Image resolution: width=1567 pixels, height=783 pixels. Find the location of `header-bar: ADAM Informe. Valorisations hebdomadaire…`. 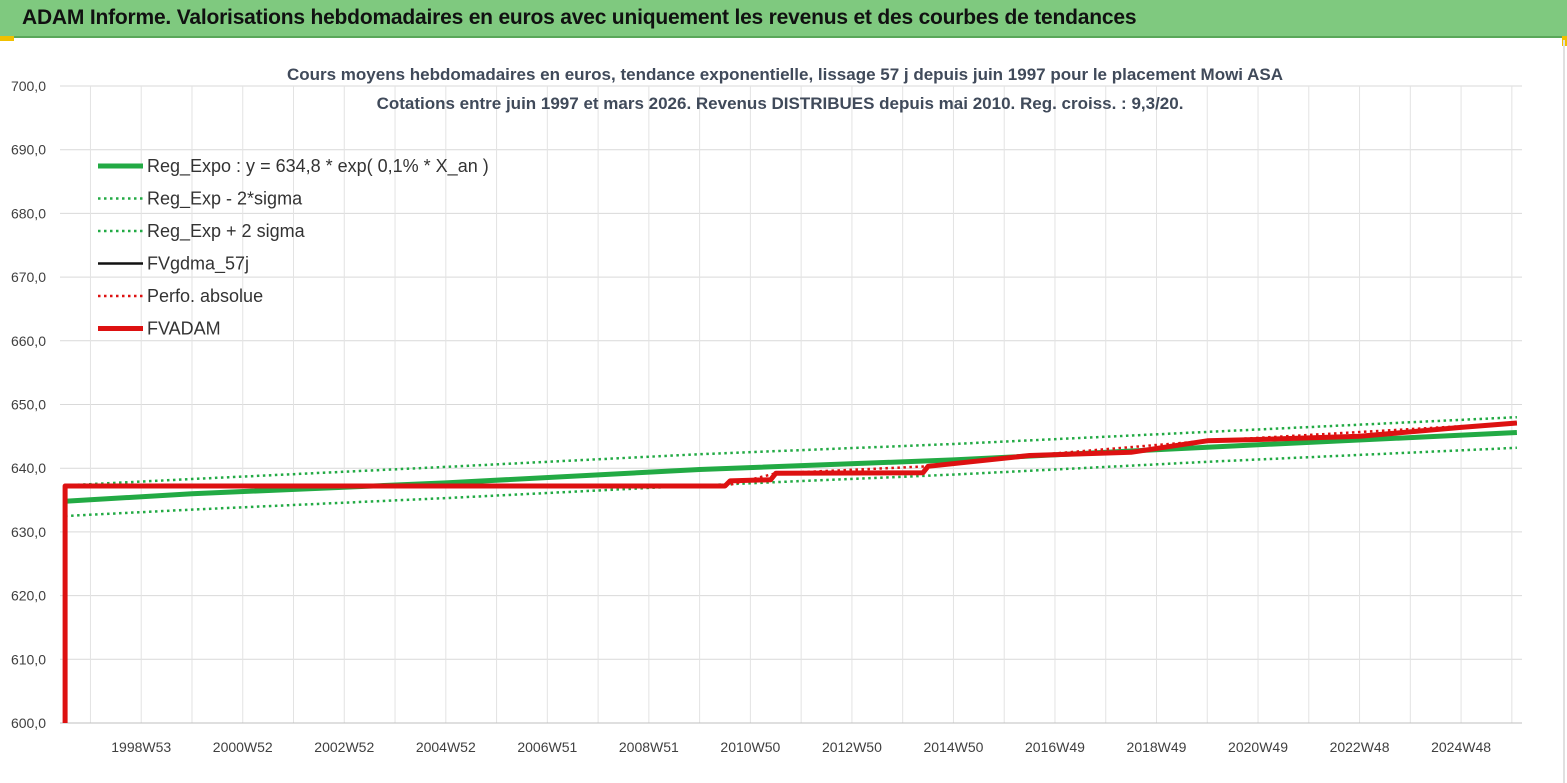

header-bar: ADAM Informe. Valorisations hebdomadaire… is located at coordinates (783, 19).